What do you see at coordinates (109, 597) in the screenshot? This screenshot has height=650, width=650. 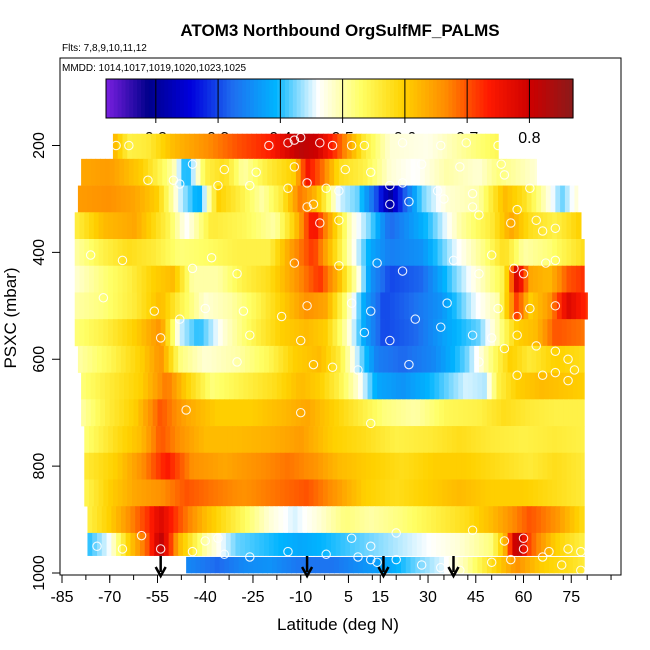 I see `x-tick-label: -70` at bounding box center [109, 597].